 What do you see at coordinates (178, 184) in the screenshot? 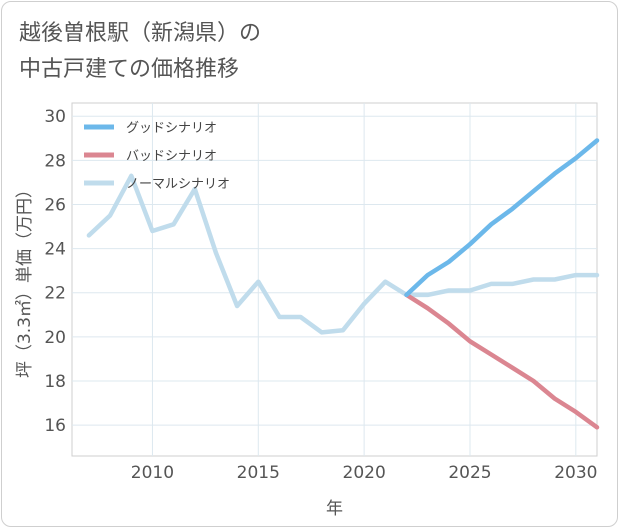
I see `legend-label: ノーマルシナリオ` at bounding box center [178, 184].